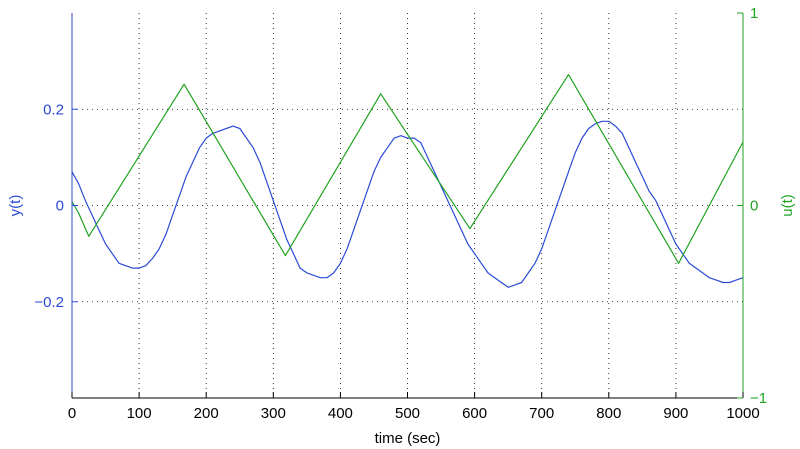 The width and height of the screenshot is (800, 449). What do you see at coordinates (758, 398) in the screenshot?
I see `right-y-tick-label: −1` at bounding box center [758, 398].